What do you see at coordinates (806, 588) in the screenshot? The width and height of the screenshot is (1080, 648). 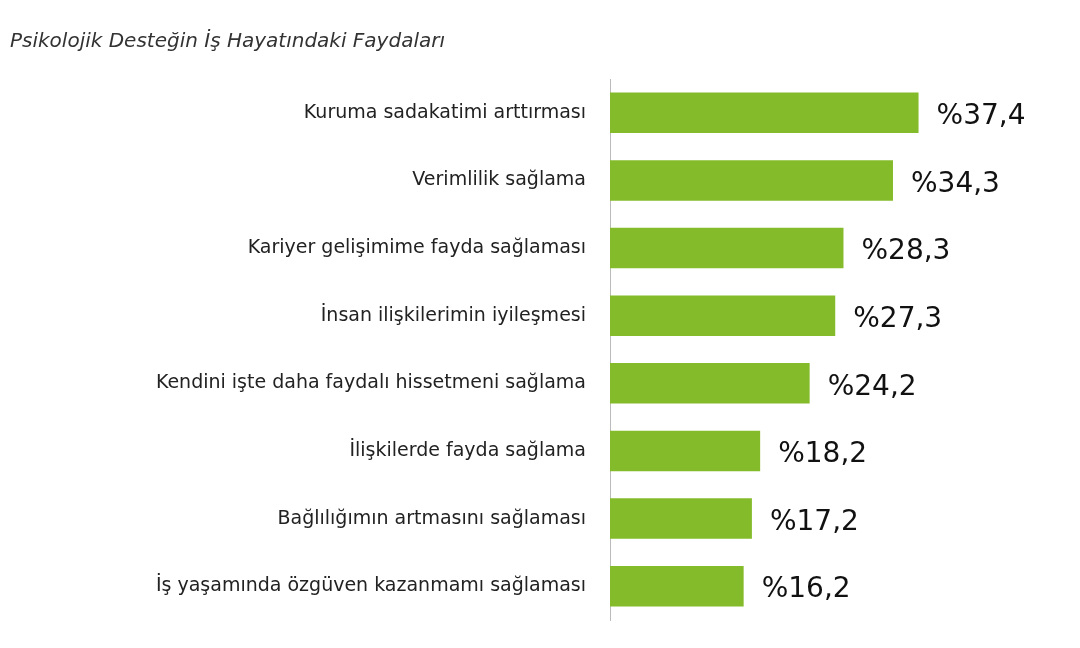 I see `data-label: %16,2` at bounding box center [806, 588].